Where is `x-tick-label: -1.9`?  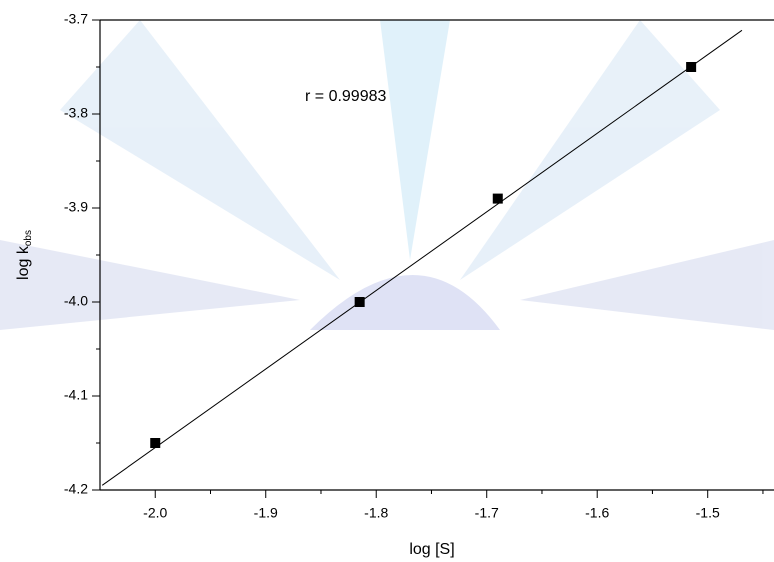
x-tick-label: -1.9 is located at coordinates (266, 513).